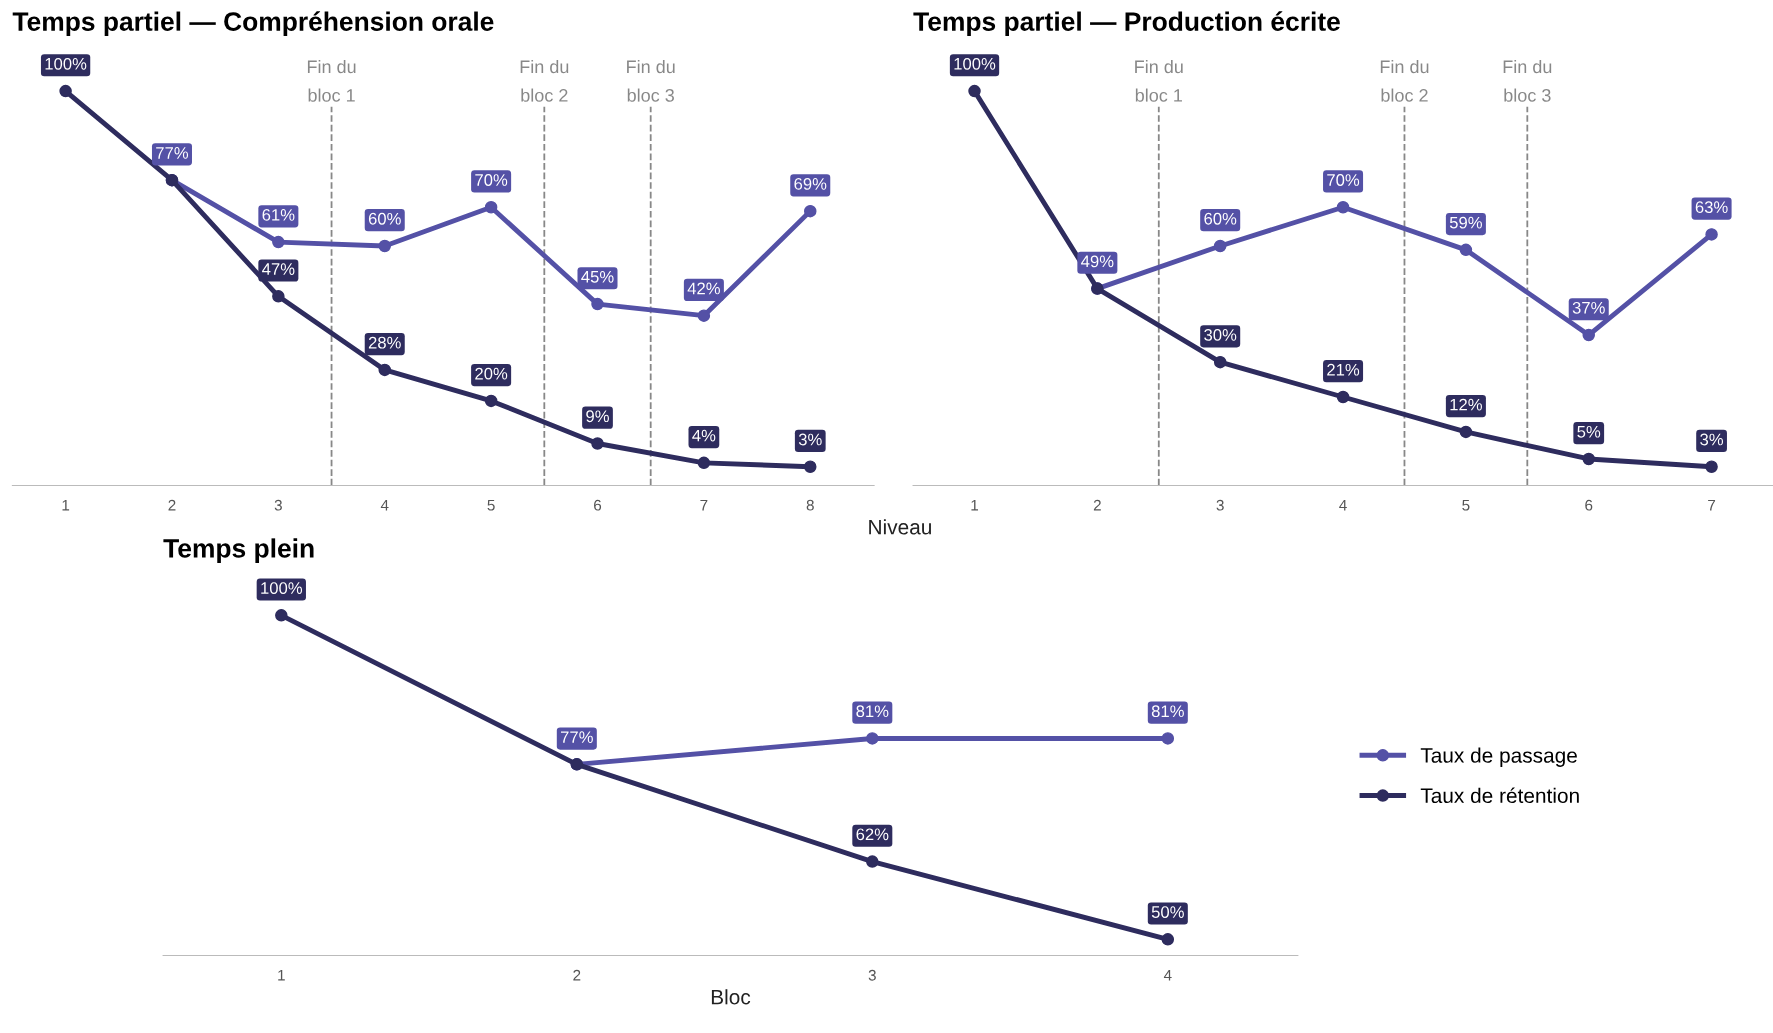  I want to click on data-label: 59%, so click(1465, 222).